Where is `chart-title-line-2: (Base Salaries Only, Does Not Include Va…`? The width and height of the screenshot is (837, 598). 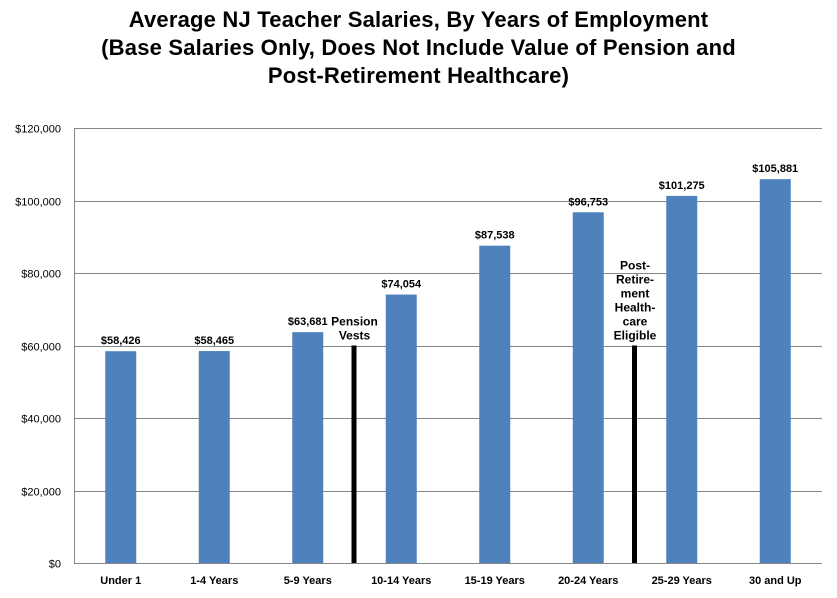 chart-title-line-2: (Base Salaries Only, Does Not Include Va… is located at coordinates (418, 47).